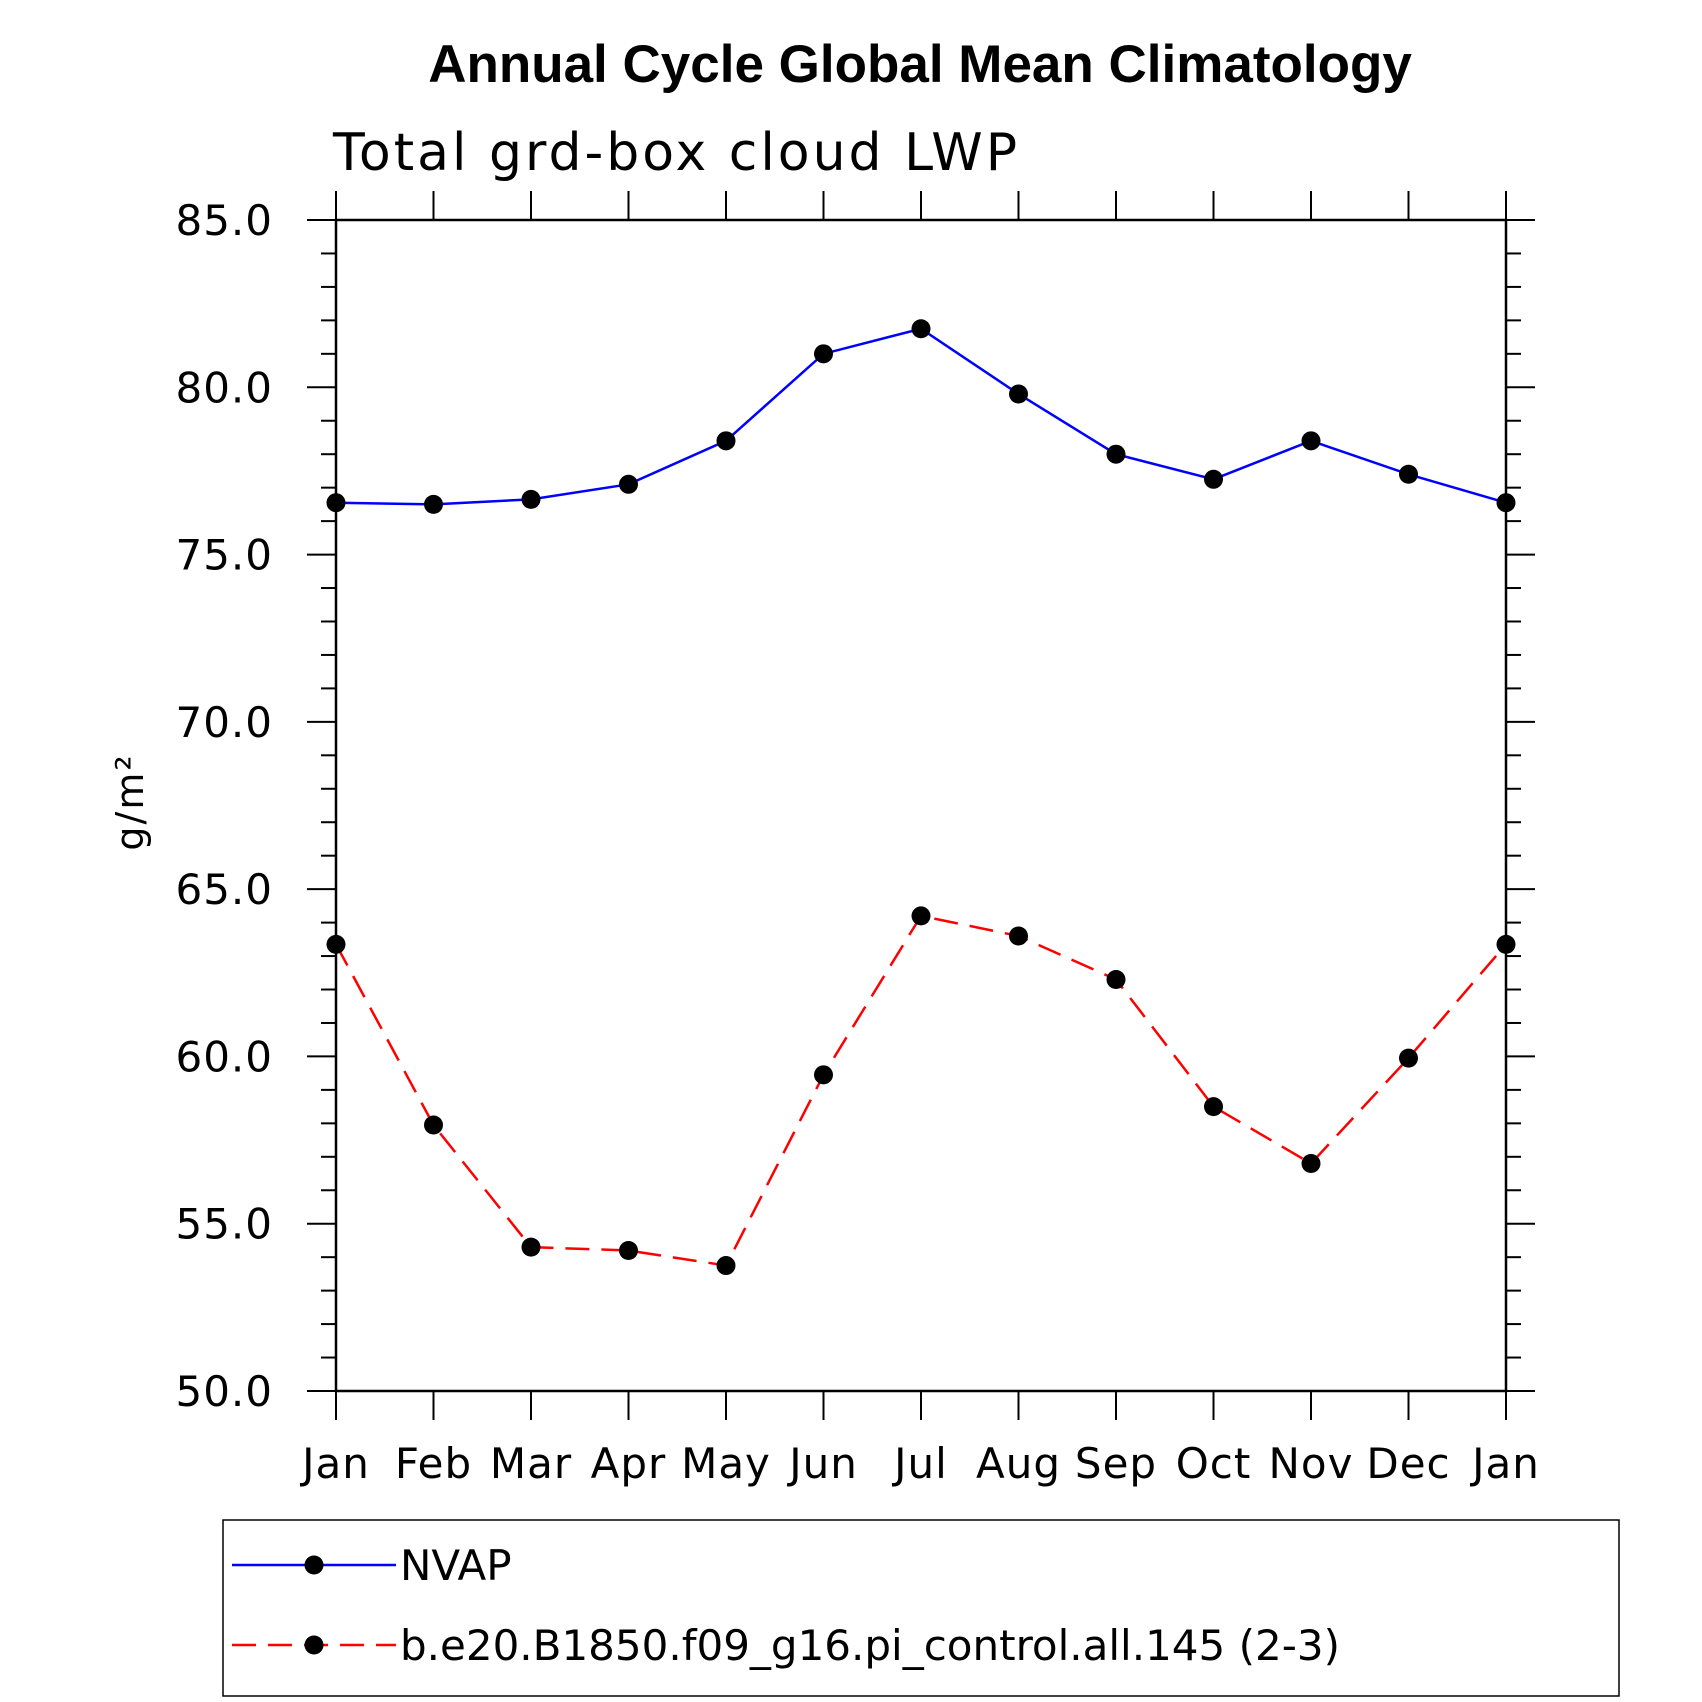 The height and width of the screenshot is (1702, 1702). I want to click on x-tick-label: Feb, so click(433, 1463).